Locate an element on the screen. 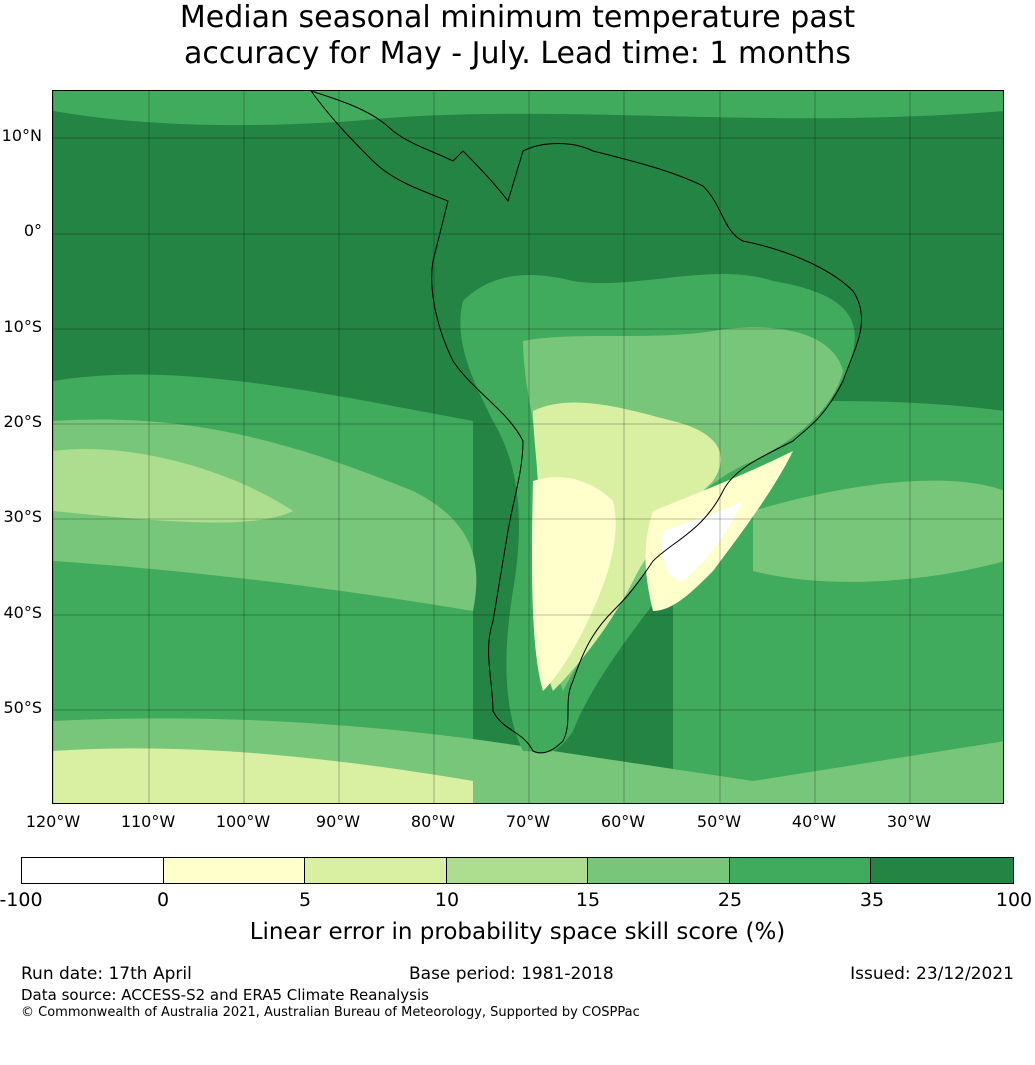 Image resolution: width=1035 pixels, height=1065 pixels. no-skill-patch is located at coordinates (702, 541).